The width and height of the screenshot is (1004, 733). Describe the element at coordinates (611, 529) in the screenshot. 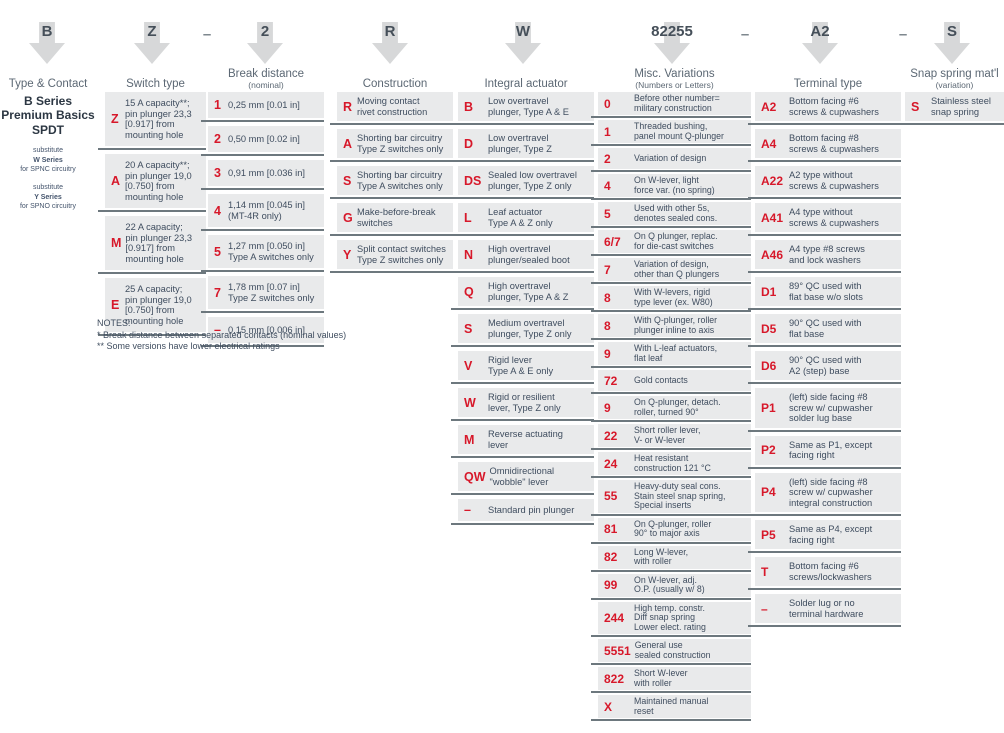

I see `row-code: 81` at that location.